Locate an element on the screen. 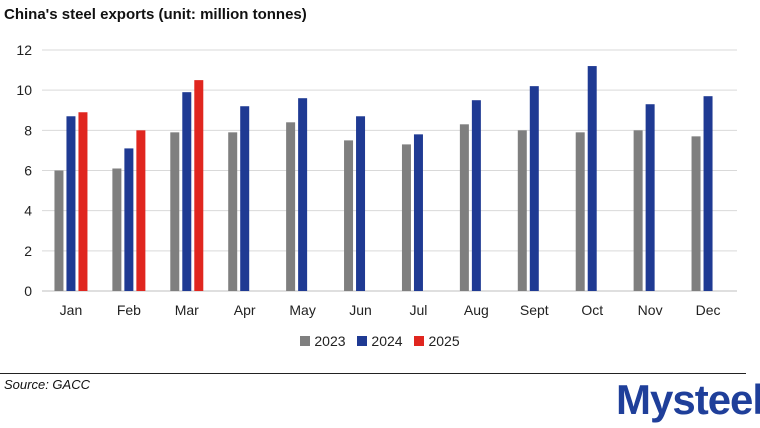 The image size is (760, 428). legend-swatch-2025 is located at coordinates (419, 341).